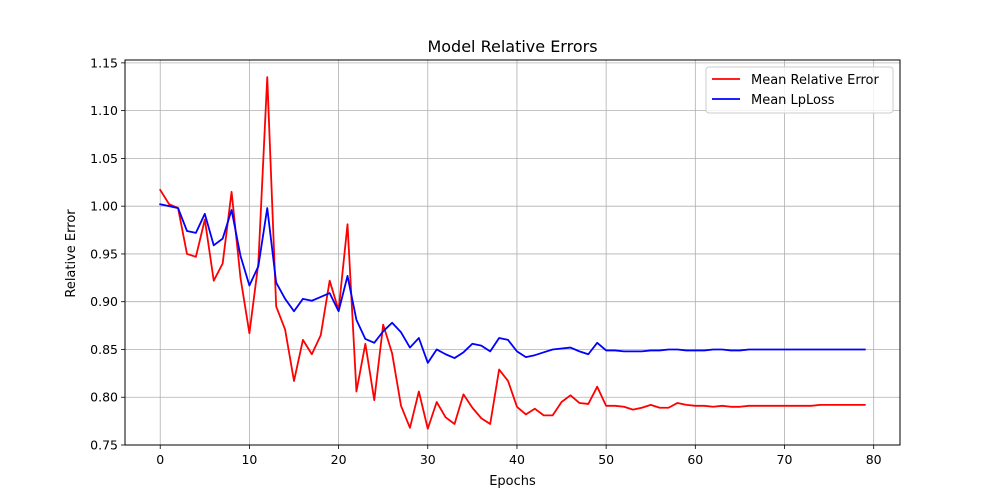 This screenshot has height=500, width=1000. I want to click on x-tick-label: 60, so click(695, 459).